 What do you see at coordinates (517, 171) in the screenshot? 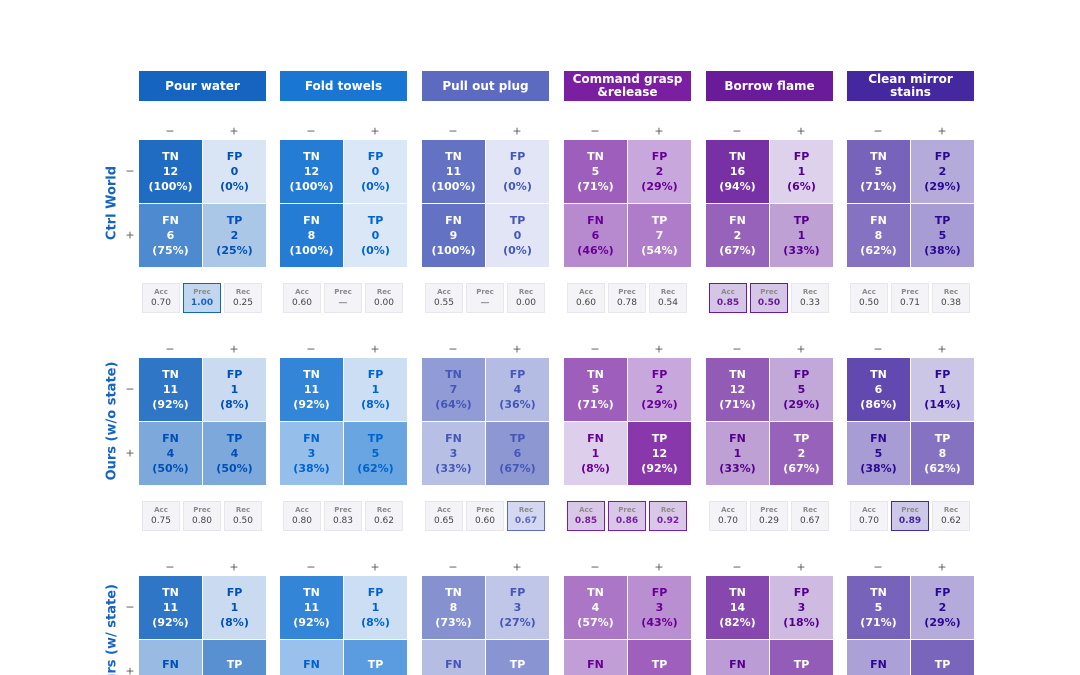
I see `cell-fp-r1-p3: FP 0 (0%)` at bounding box center [517, 171].